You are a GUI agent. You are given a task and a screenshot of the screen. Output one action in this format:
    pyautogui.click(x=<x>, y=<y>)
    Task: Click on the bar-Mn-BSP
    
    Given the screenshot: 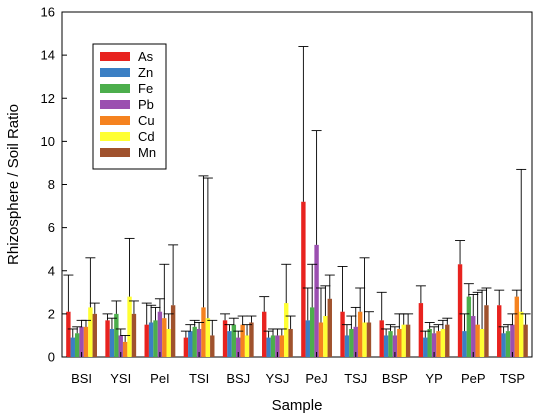 What is the action you would take?
    pyautogui.click(x=408, y=340)
    